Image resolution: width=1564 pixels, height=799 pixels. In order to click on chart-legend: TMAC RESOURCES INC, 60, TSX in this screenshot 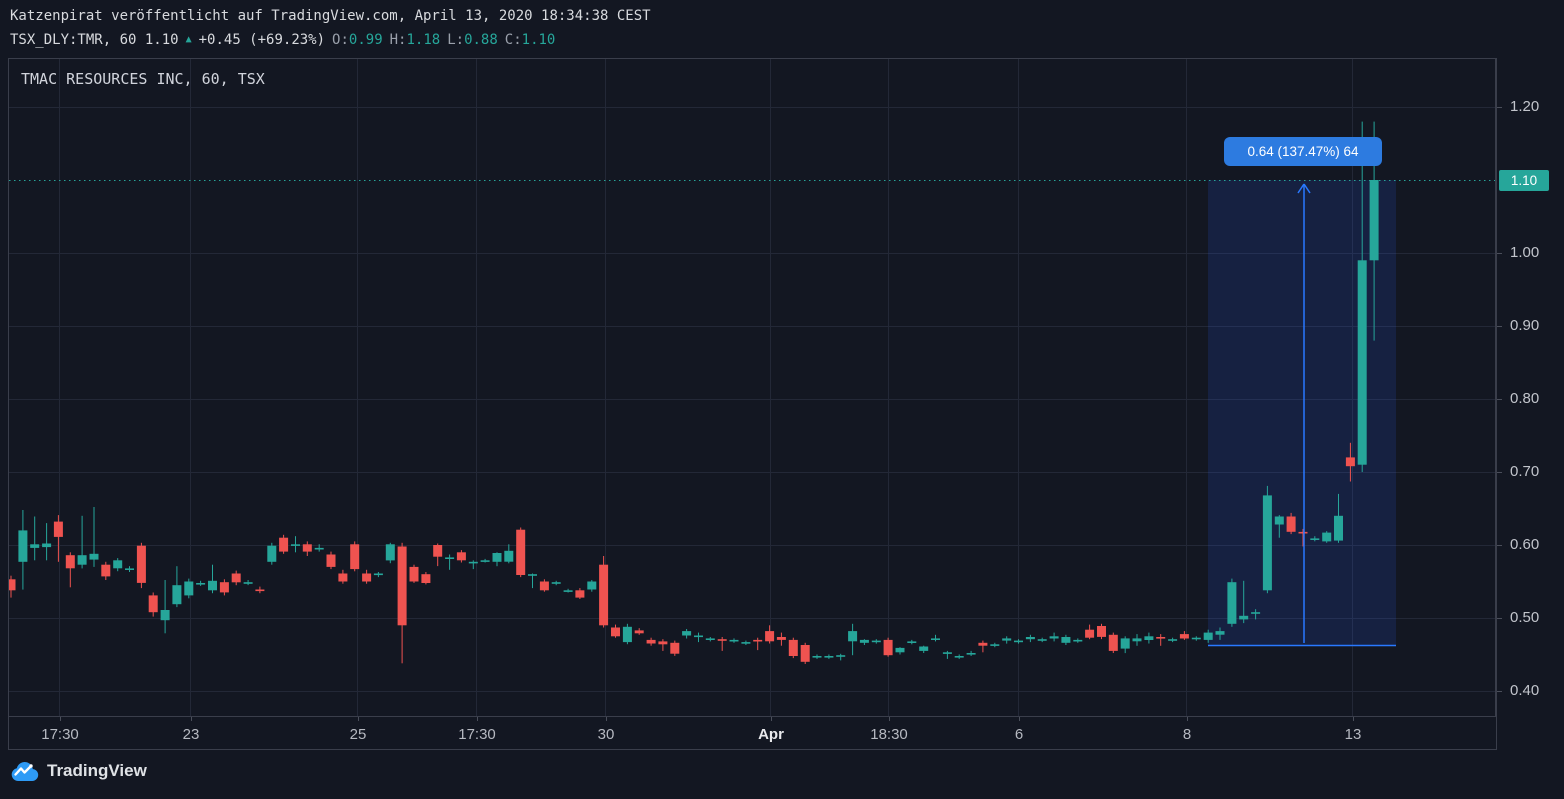, I will do `click(143, 79)`.